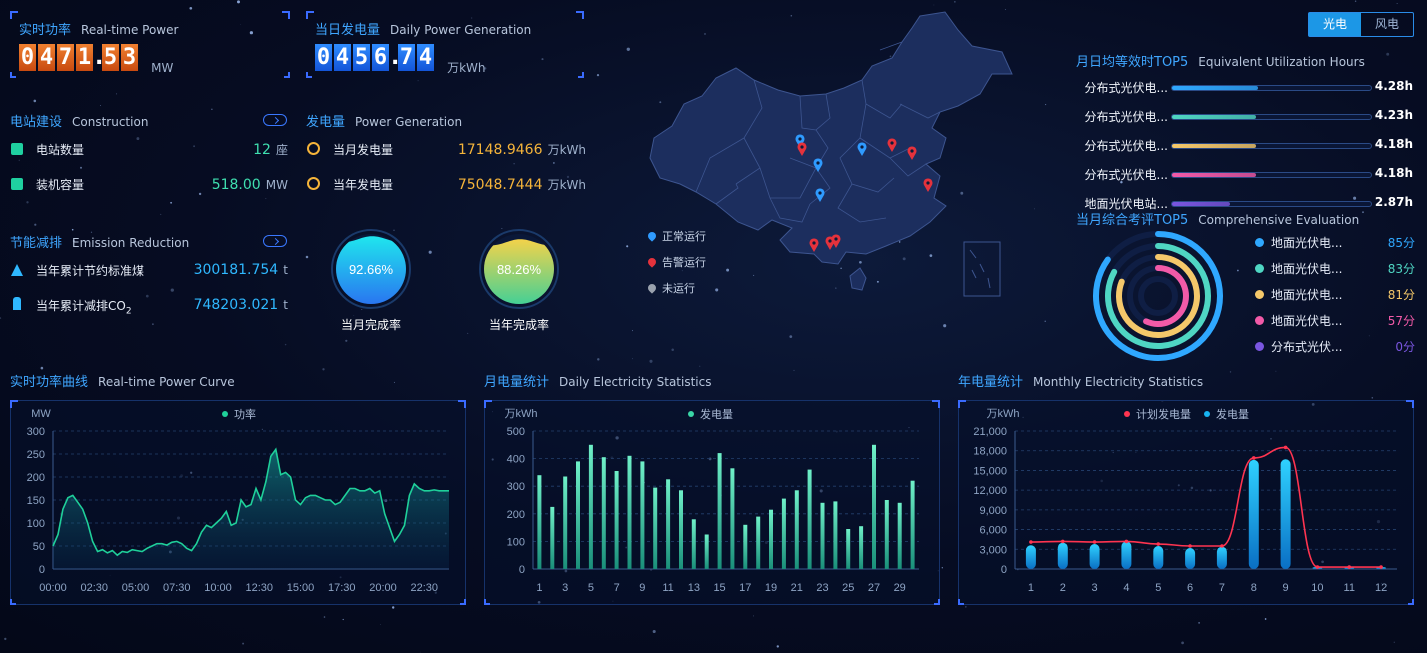  I want to click on china-station-map, so click(831, 154).